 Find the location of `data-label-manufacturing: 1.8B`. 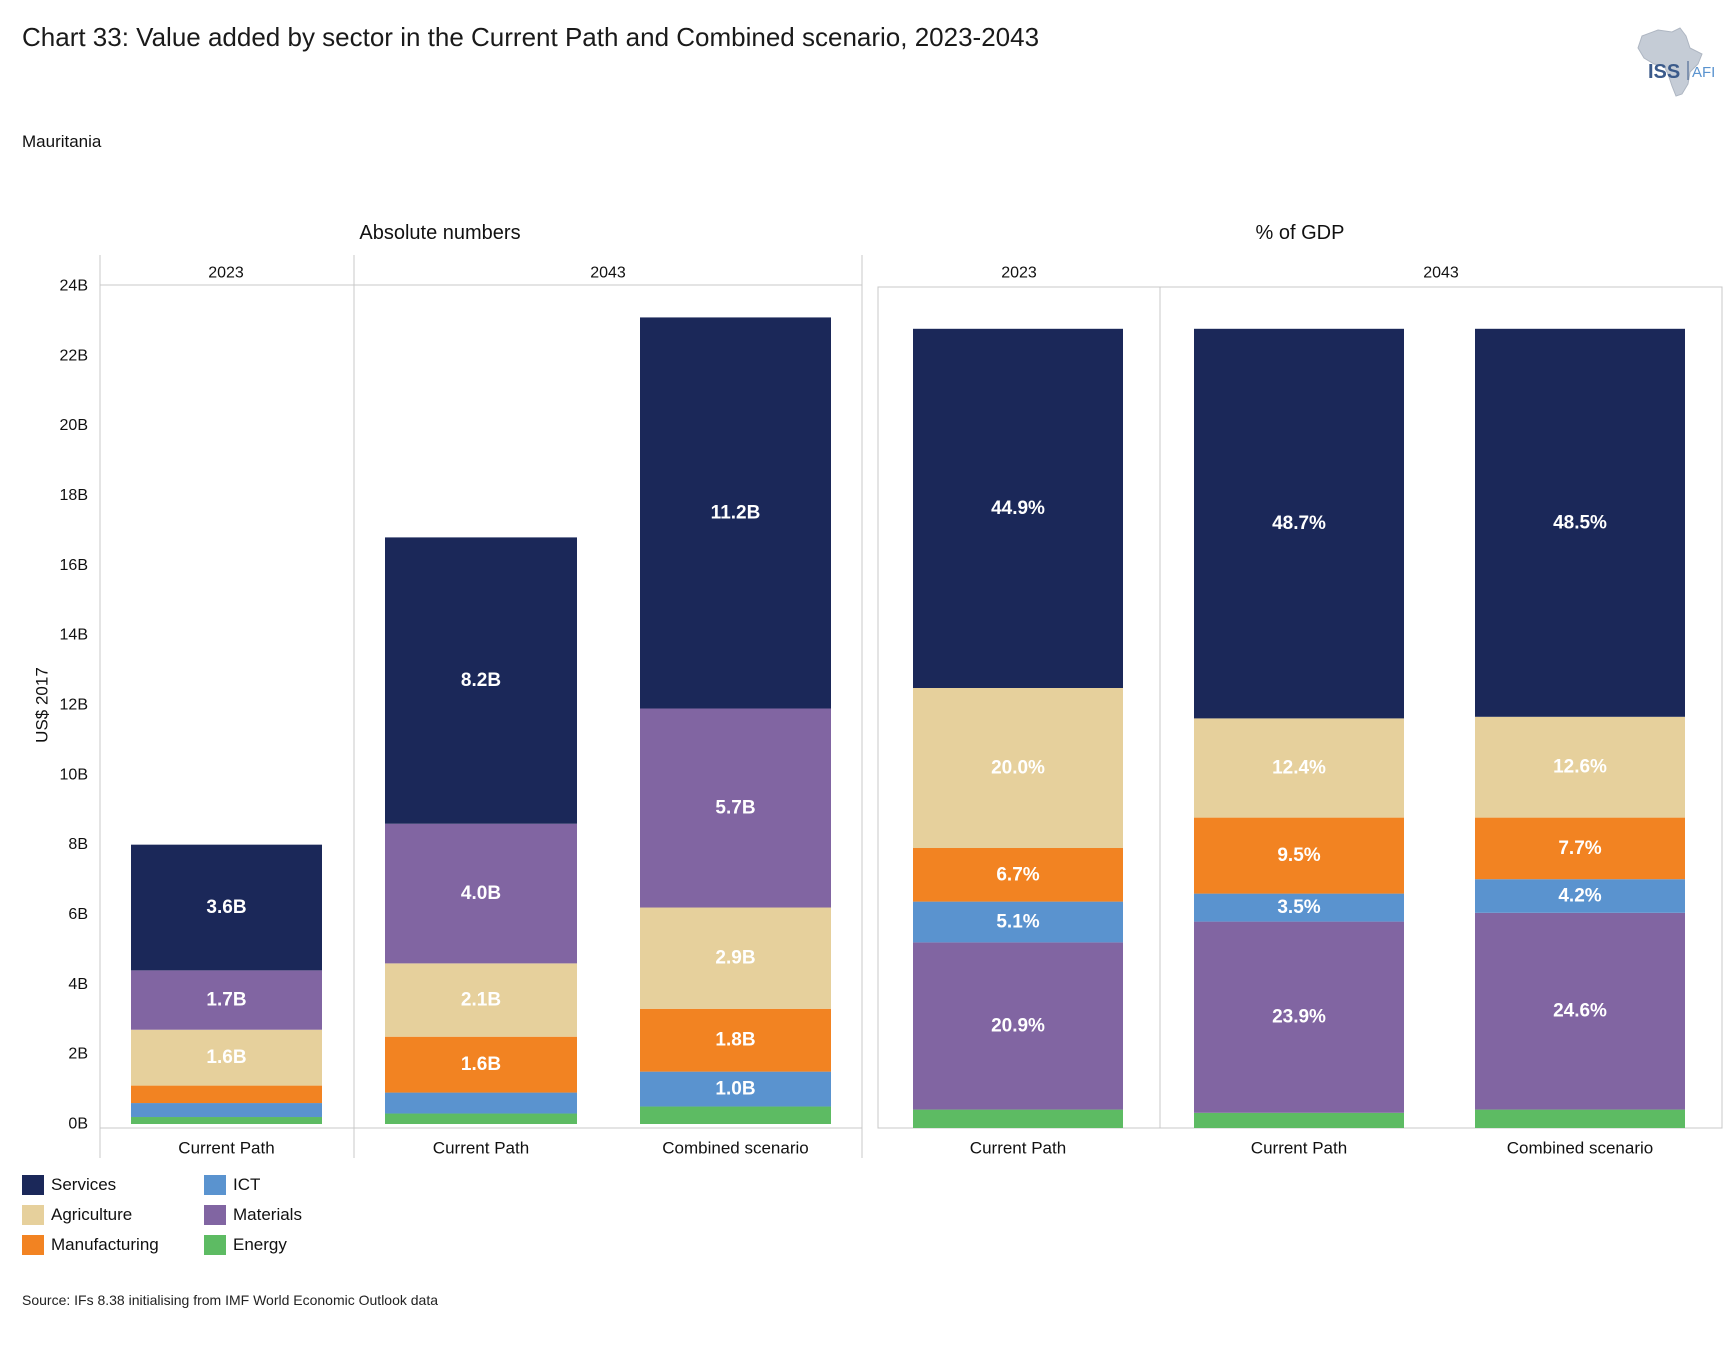

data-label-manufacturing: 1.8B is located at coordinates (735, 1040).